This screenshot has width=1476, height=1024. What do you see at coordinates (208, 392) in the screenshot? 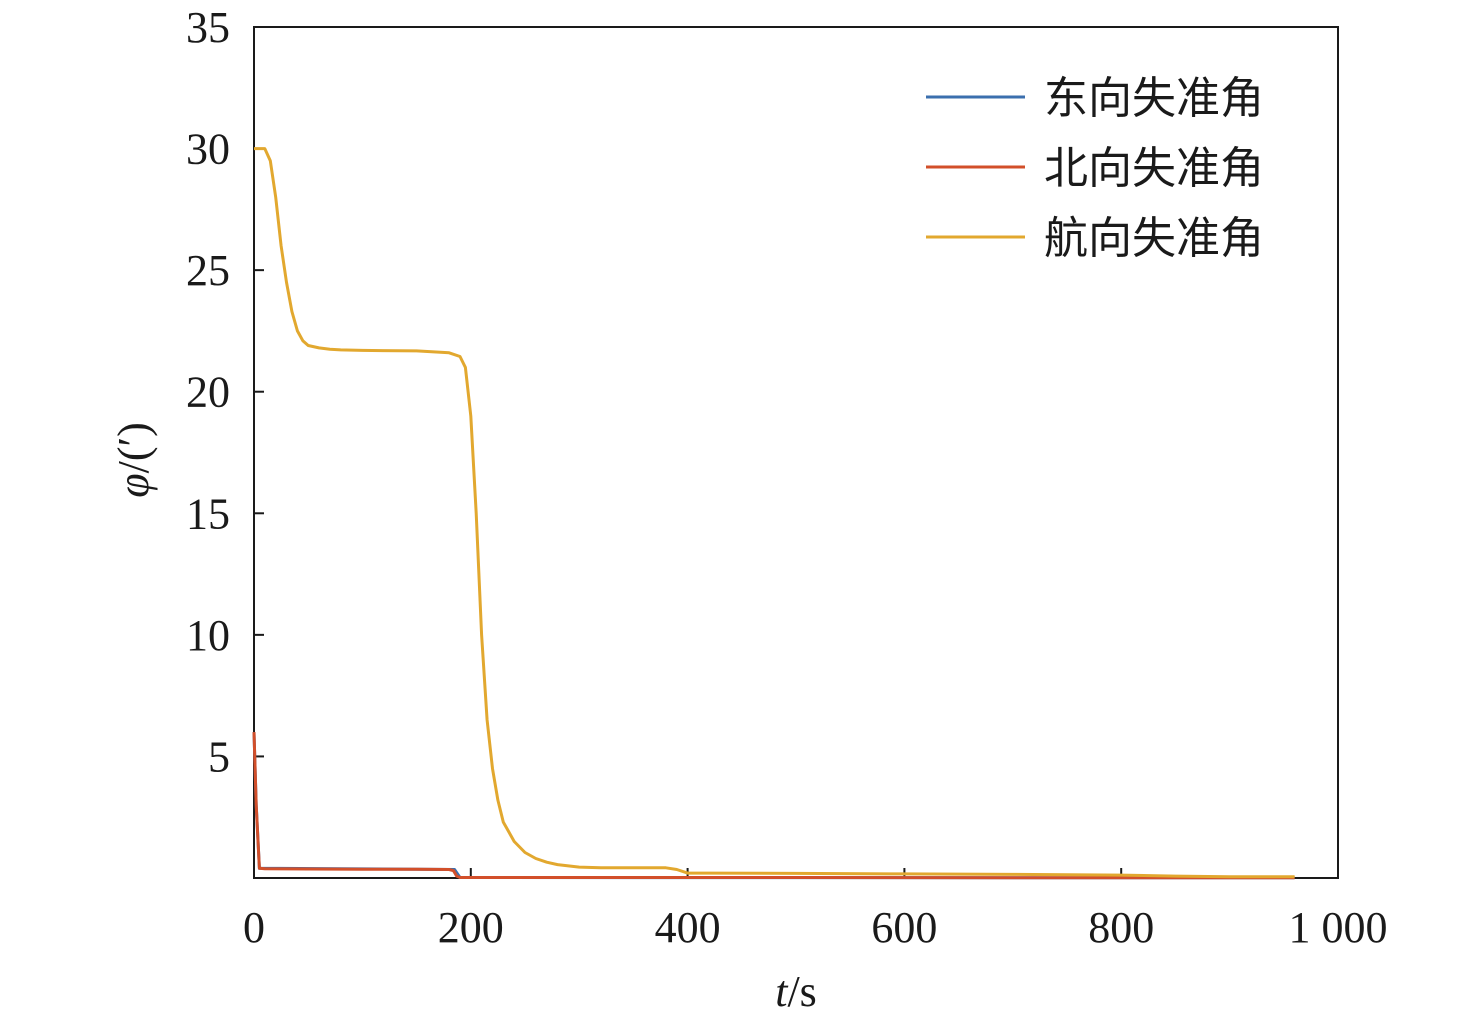
I see `y-tick-label: 20` at bounding box center [208, 392].